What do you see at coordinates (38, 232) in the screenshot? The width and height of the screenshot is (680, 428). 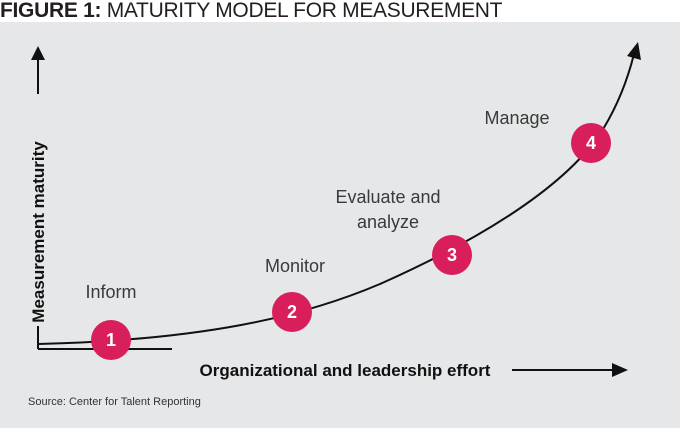 I see `y-axis-label: Measurement maturity` at bounding box center [38, 232].